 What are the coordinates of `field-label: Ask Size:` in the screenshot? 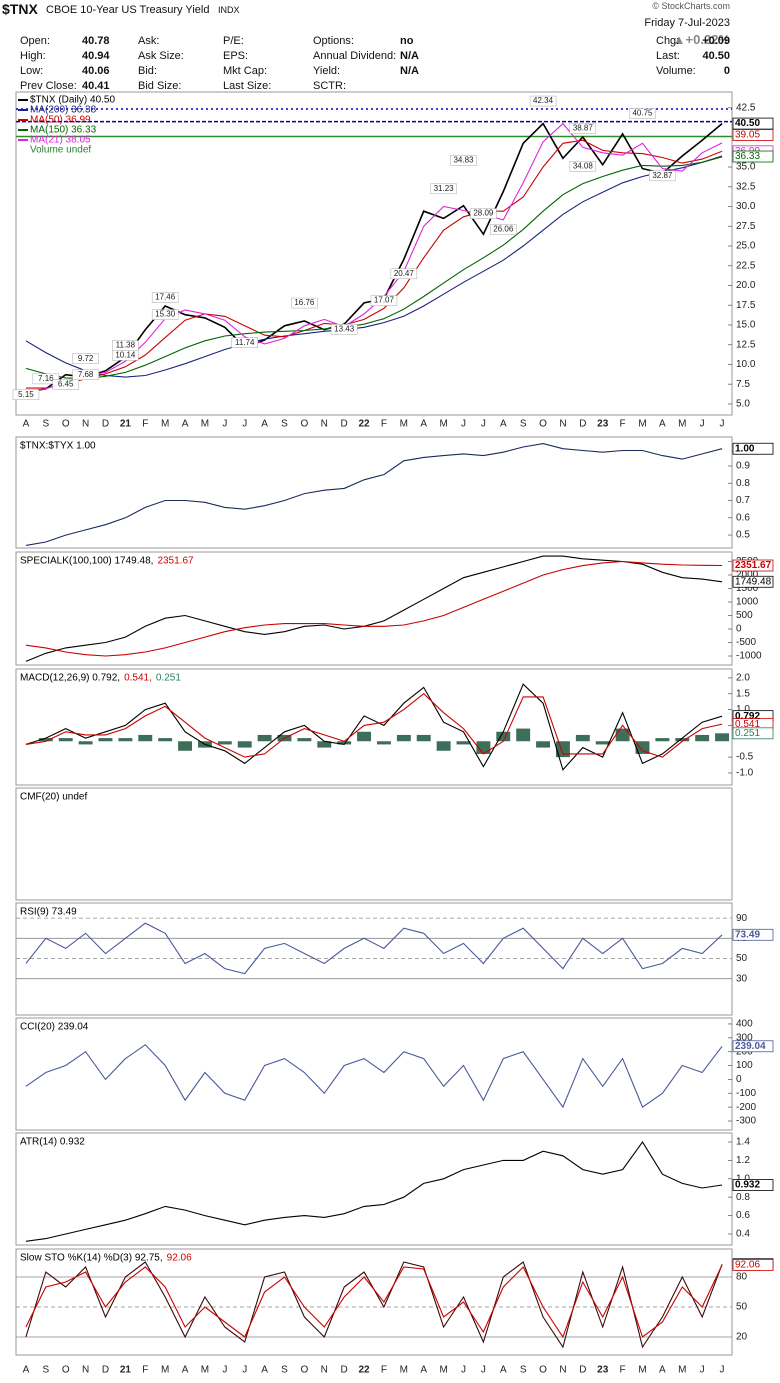 It's located at (161, 56).